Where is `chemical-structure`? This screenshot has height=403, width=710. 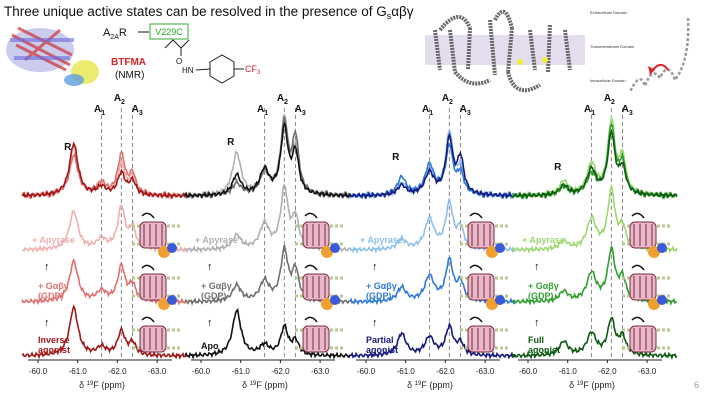
chemical-structure is located at coordinates (204, 61).